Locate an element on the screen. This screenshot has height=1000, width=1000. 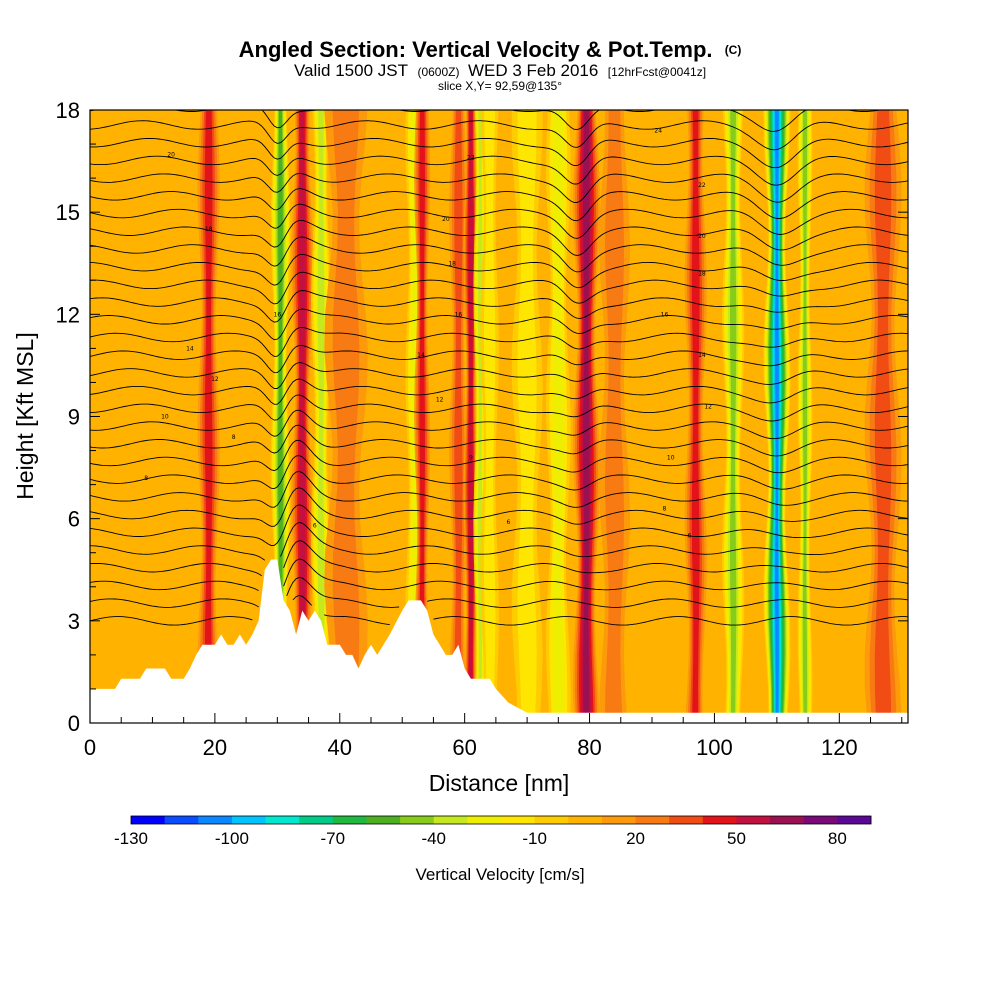
colorbar-tick-label: -130 is located at coordinates (131, 838).